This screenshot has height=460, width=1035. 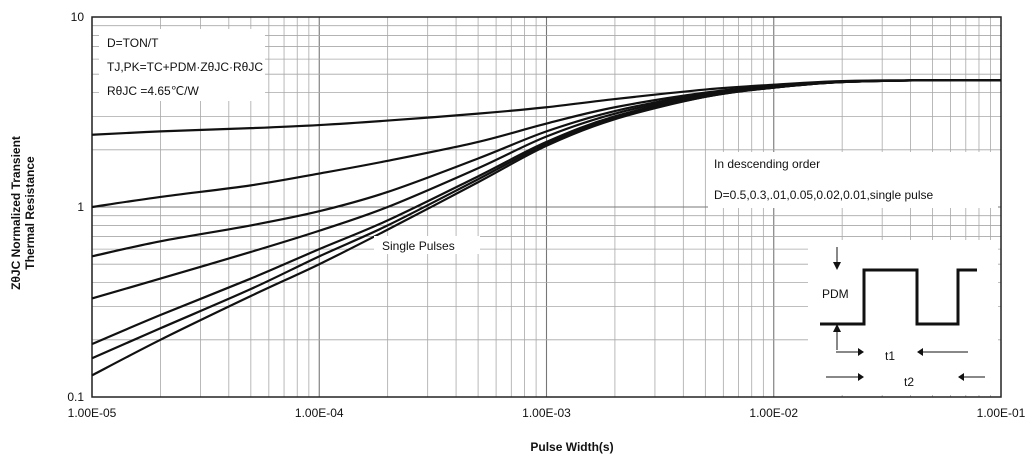 What do you see at coordinates (861, 377) in the screenshot?
I see `t2-arrow-left-head` at bounding box center [861, 377].